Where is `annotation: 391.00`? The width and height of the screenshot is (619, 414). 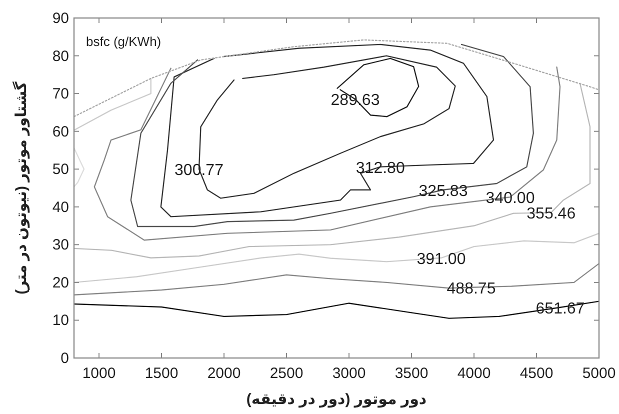 annotation: 391.00 is located at coordinates (441, 259).